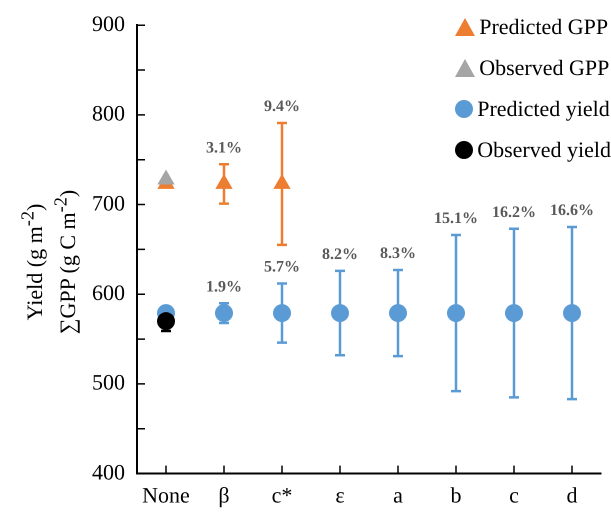 This screenshot has height=524, width=611. What do you see at coordinates (456, 495) in the screenshot?
I see `x-tick-label: b` at bounding box center [456, 495].